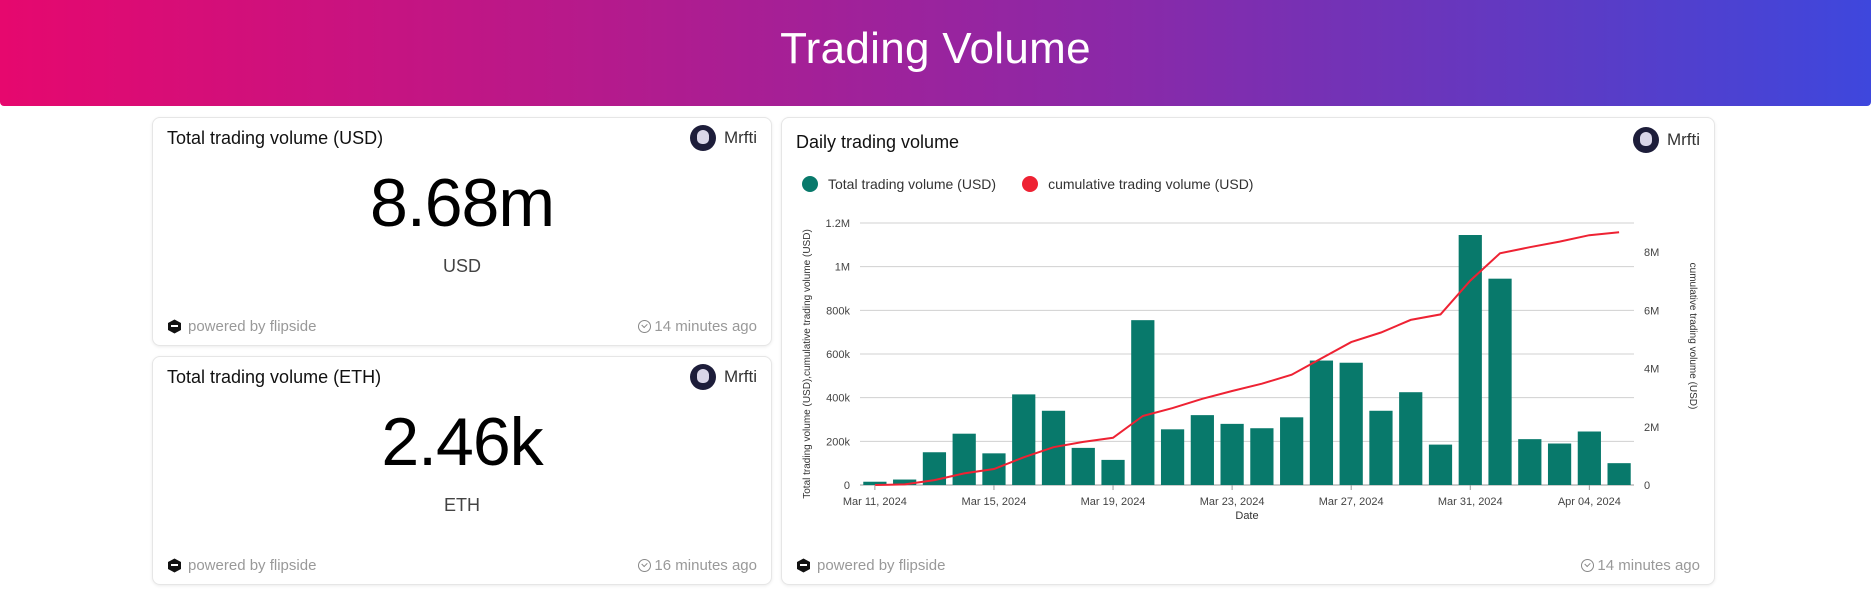 This screenshot has height=589, width=1871. I want to click on updated-time: 16 minutes ago, so click(697, 565).